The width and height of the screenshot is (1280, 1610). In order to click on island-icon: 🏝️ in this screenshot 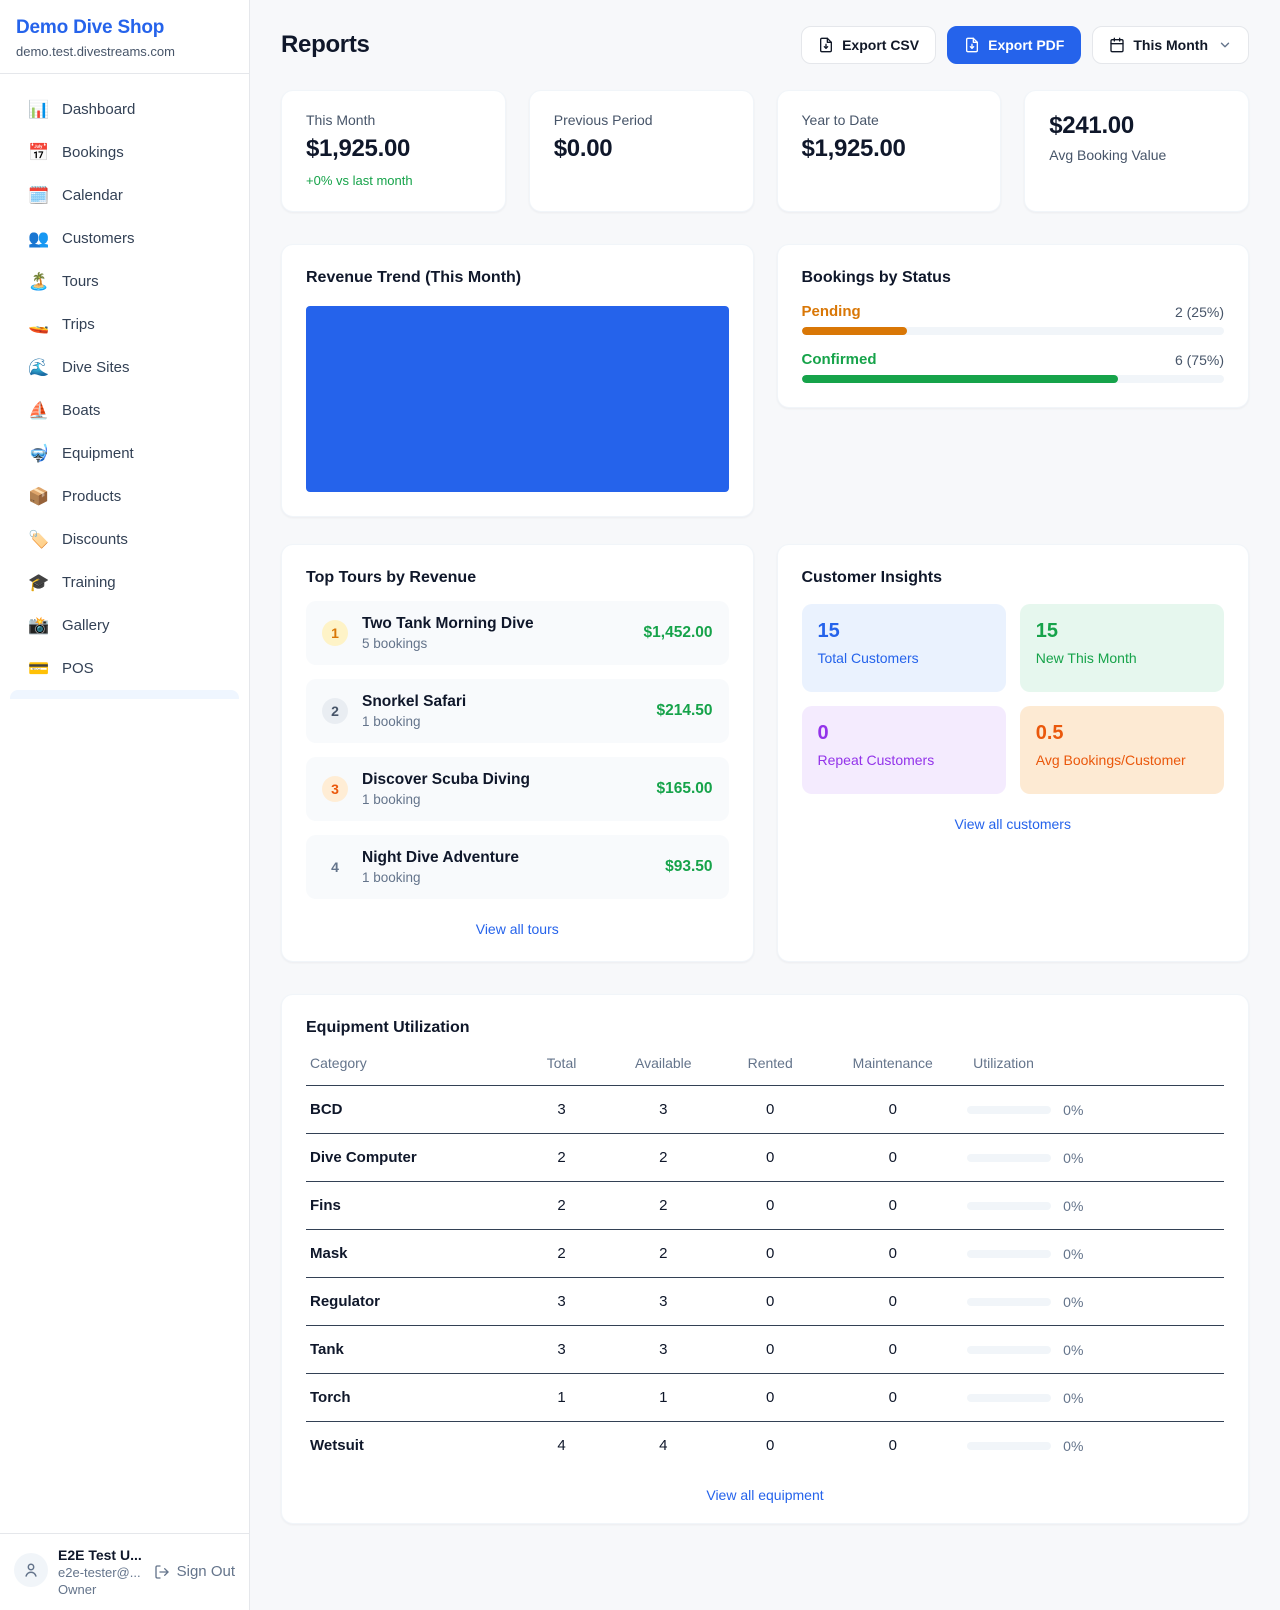, I will do `click(39, 281)`.